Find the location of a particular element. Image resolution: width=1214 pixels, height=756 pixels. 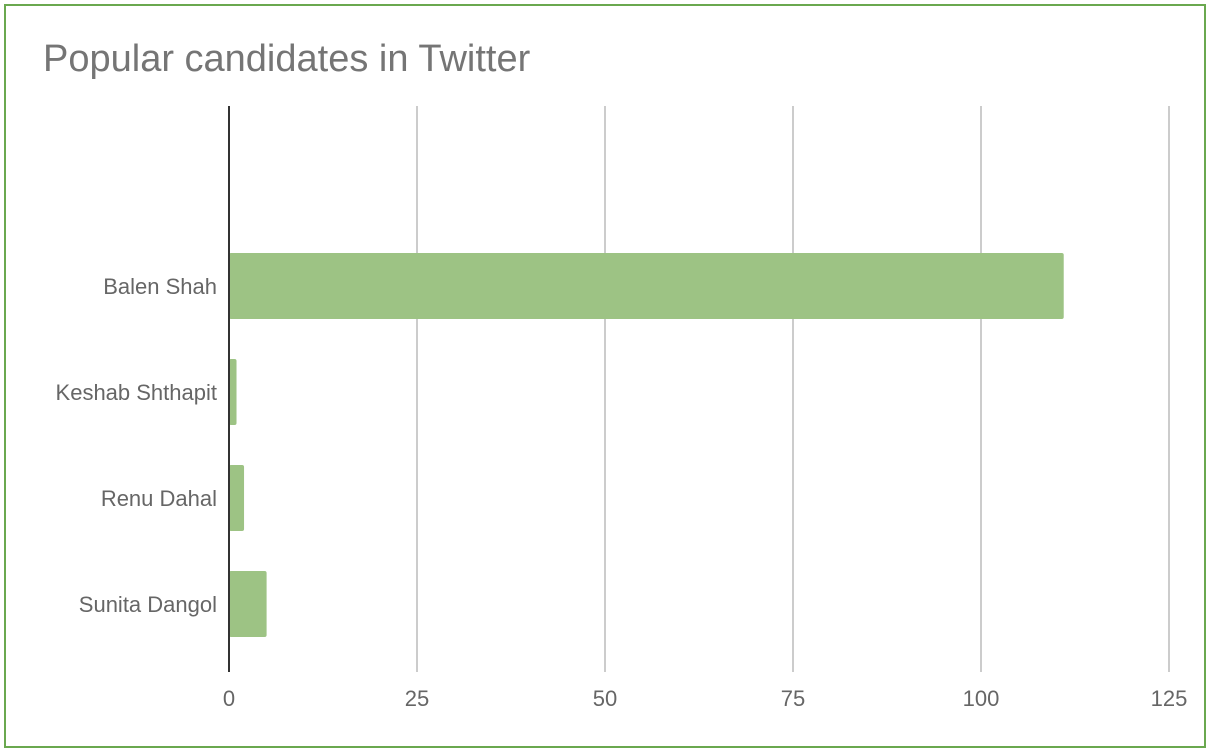

chart-title: Popular candidates in Twitter is located at coordinates (287, 59).